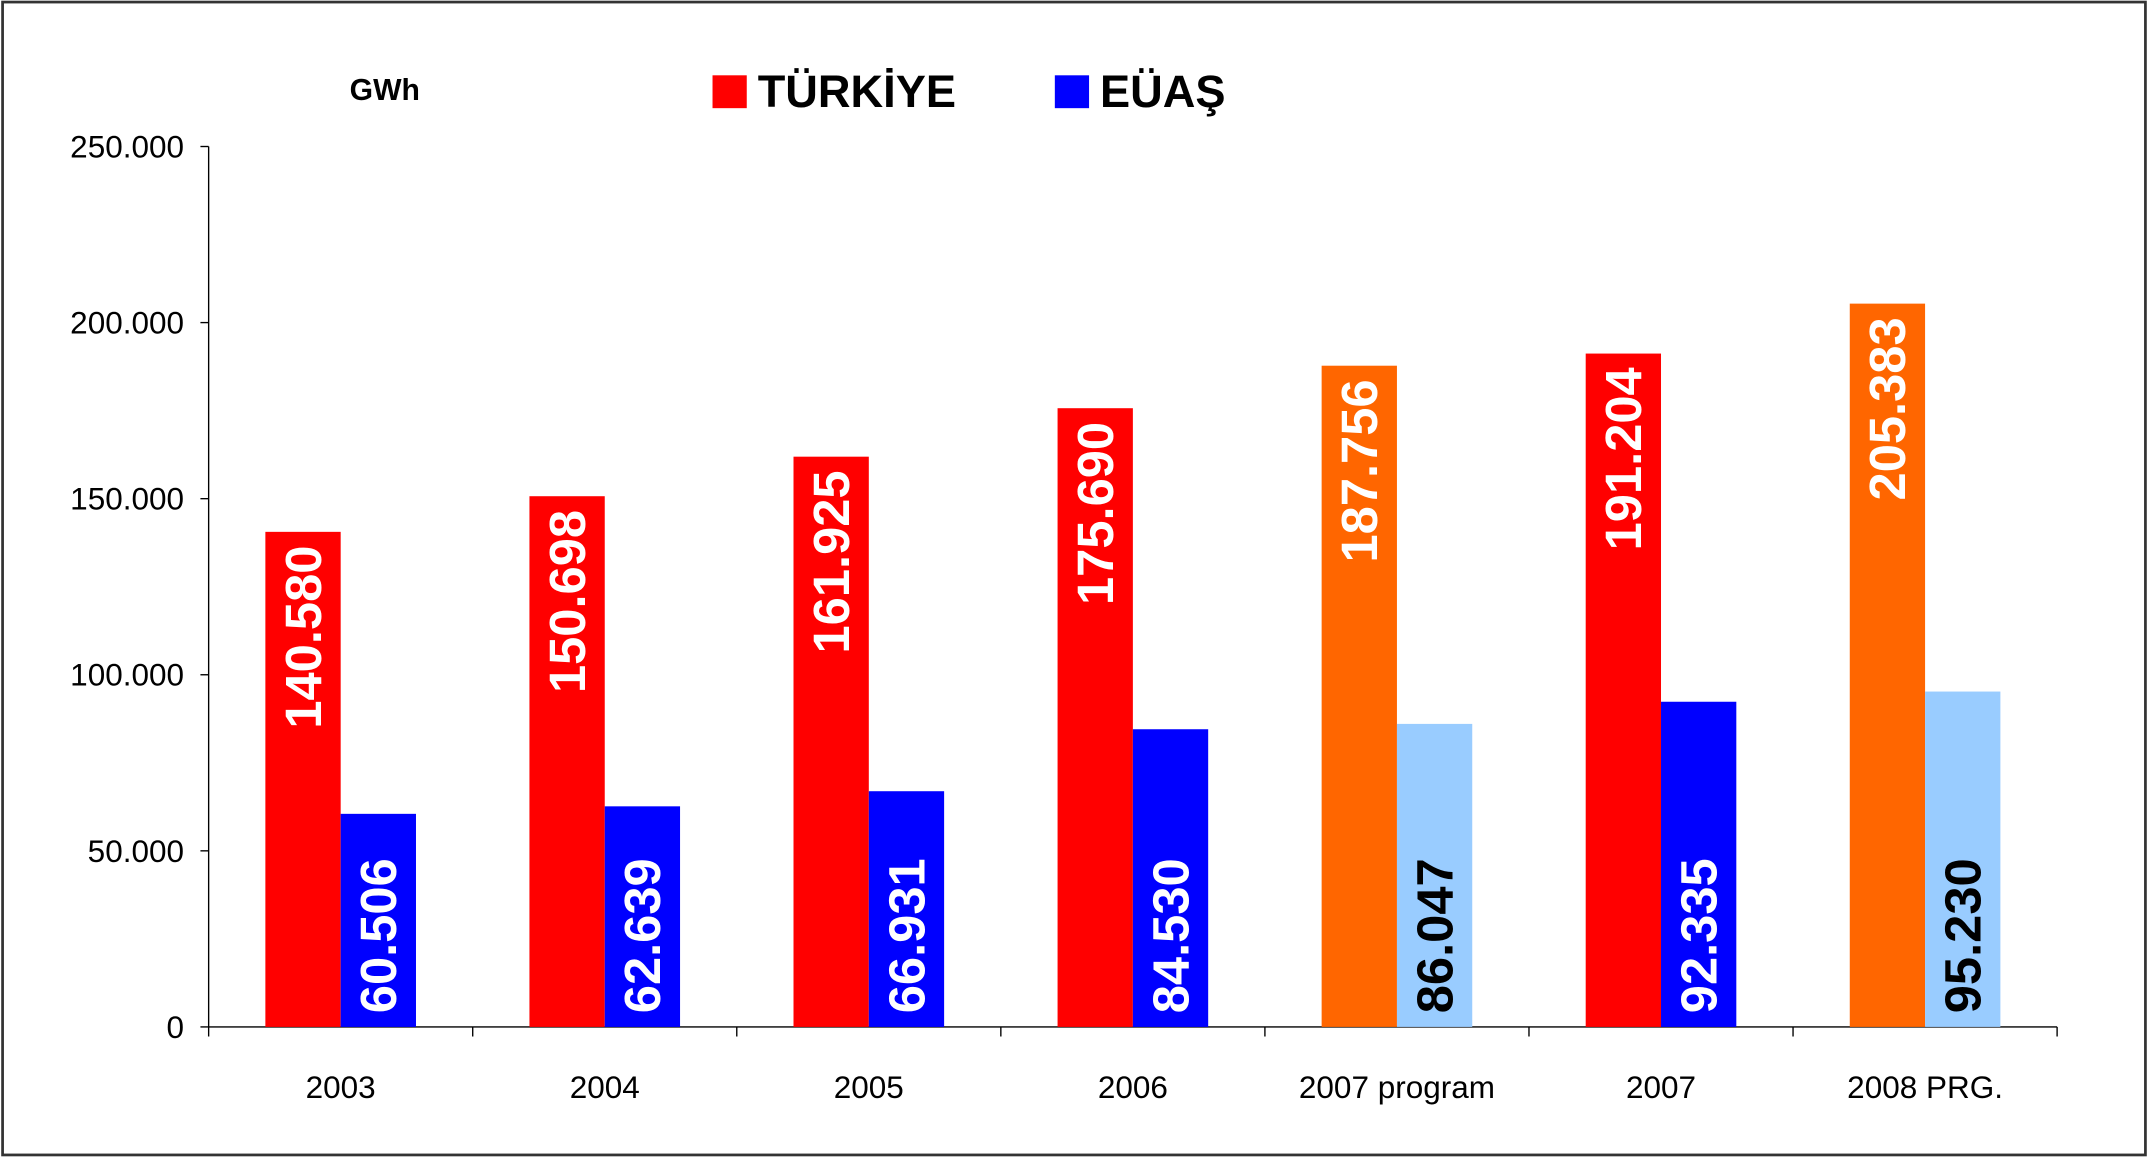  I want to click on legend-label: EÜAŞ, so click(1163, 91).